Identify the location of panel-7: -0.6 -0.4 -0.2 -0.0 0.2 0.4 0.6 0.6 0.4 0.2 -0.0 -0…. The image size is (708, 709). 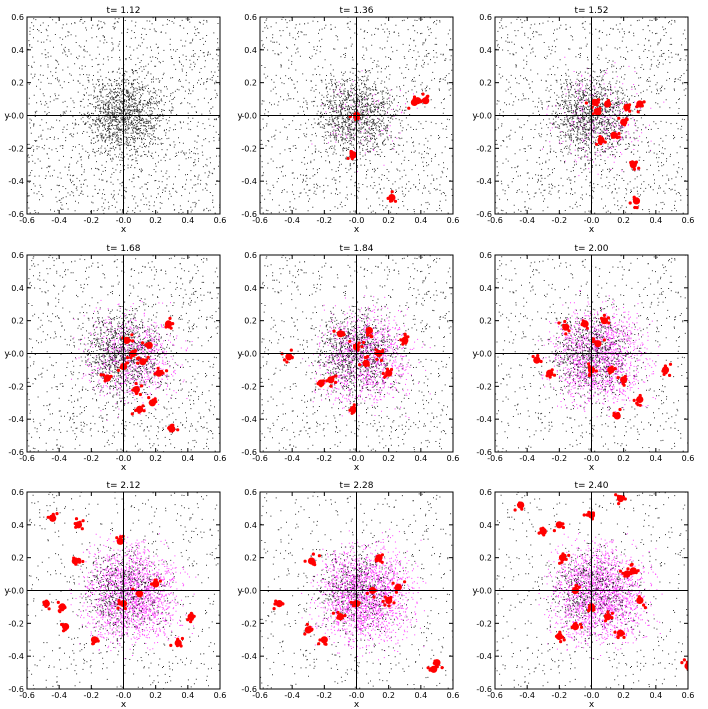
(115, 595).